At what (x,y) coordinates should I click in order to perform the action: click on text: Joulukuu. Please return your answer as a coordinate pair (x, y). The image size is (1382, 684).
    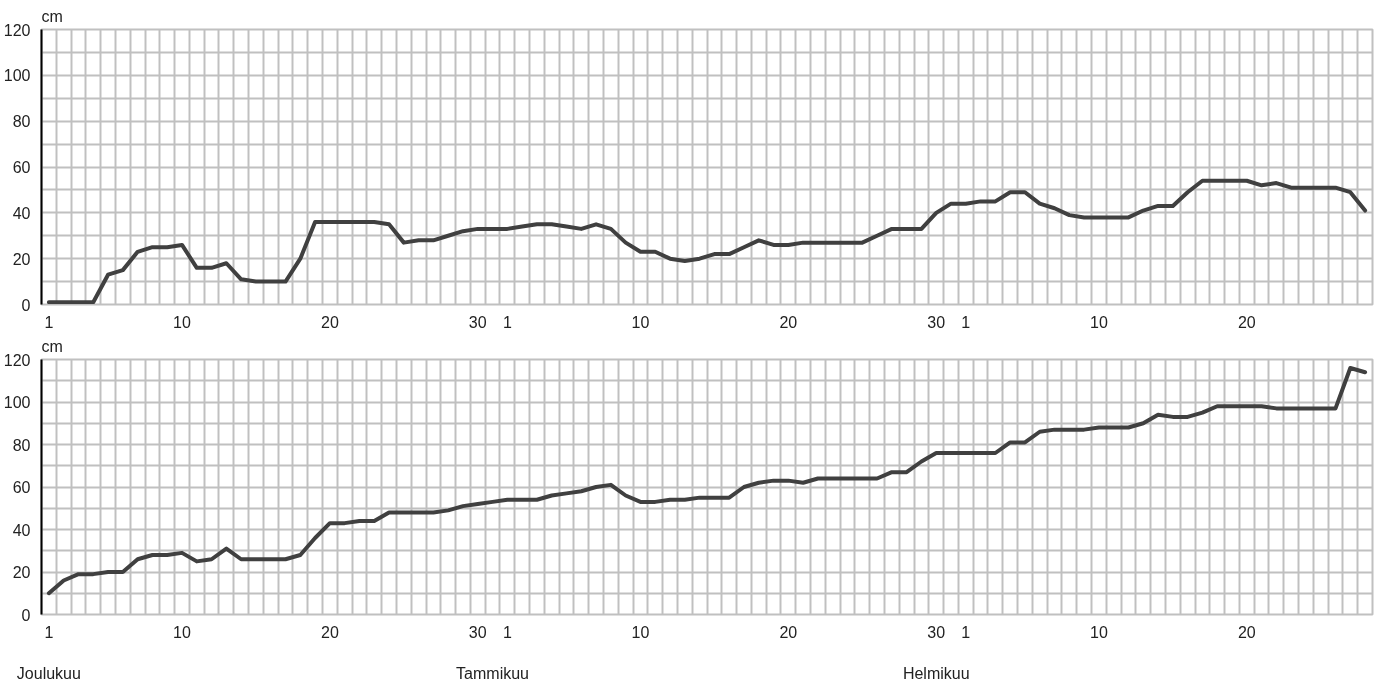
    Looking at the image, I should click on (48, 673).